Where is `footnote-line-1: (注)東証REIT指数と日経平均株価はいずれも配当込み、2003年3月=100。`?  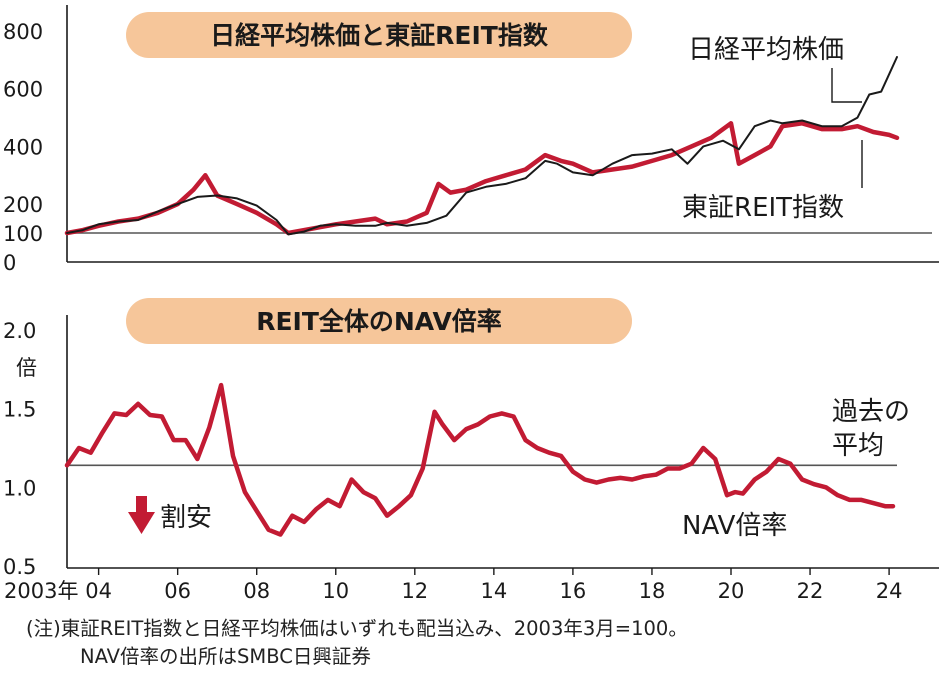
footnote-line-1: (注)東証REIT指数と日経平均株価はいずれも配当込み、2003年3月=100。 is located at coordinates (357, 628).